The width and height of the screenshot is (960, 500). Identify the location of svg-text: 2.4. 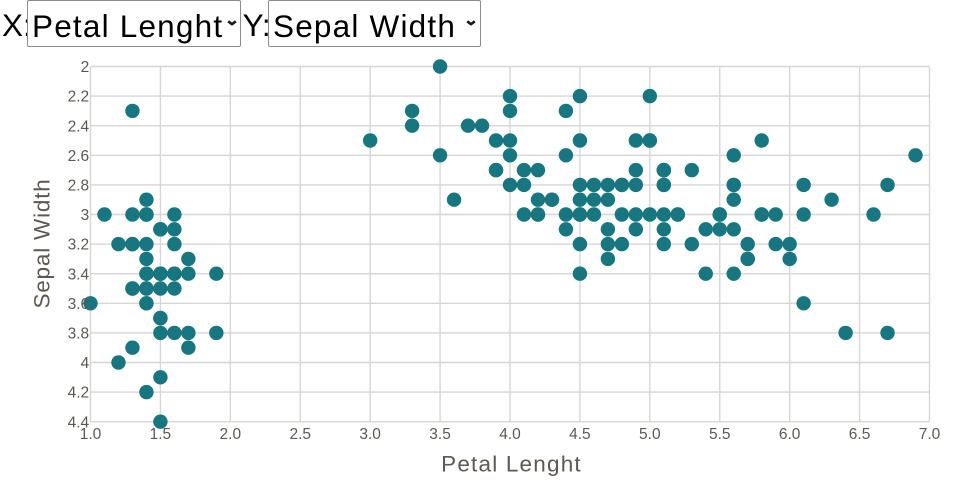
(79, 126).